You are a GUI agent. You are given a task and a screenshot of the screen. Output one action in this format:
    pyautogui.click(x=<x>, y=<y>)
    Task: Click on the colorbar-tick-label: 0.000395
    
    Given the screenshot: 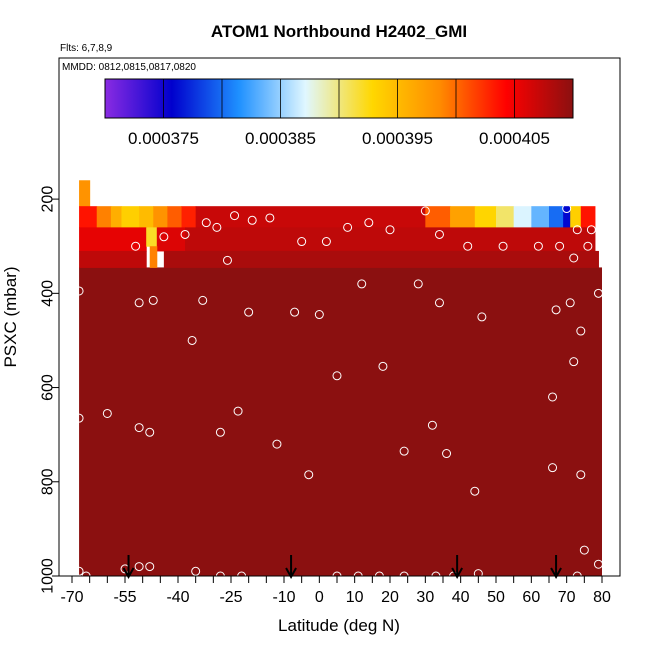 What is the action you would take?
    pyautogui.click(x=397, y=138)
    